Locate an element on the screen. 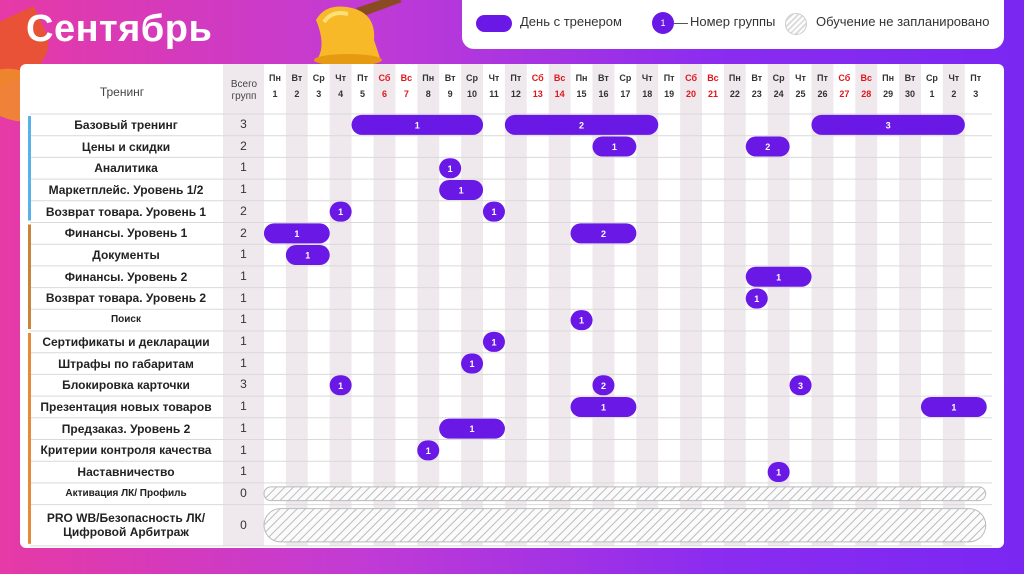 This screenshot has width=1024, height=574. bell-icon is located at coordinates (358, 32).